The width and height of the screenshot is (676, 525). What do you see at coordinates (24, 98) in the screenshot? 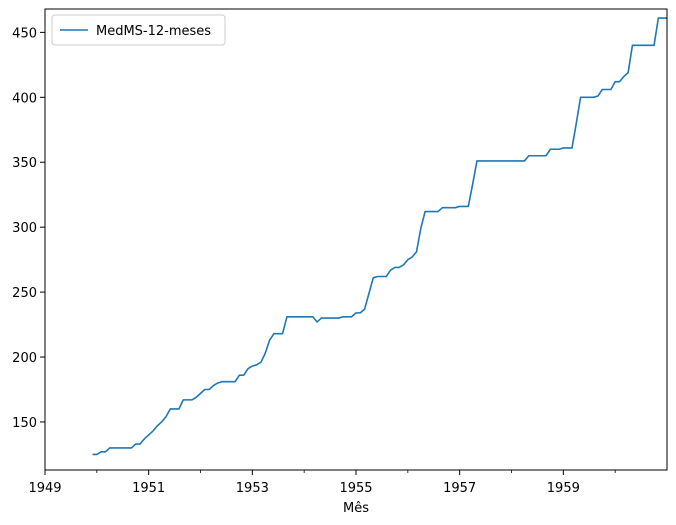
I see `y-tick-label: 400` at bounding box center [24, 98].